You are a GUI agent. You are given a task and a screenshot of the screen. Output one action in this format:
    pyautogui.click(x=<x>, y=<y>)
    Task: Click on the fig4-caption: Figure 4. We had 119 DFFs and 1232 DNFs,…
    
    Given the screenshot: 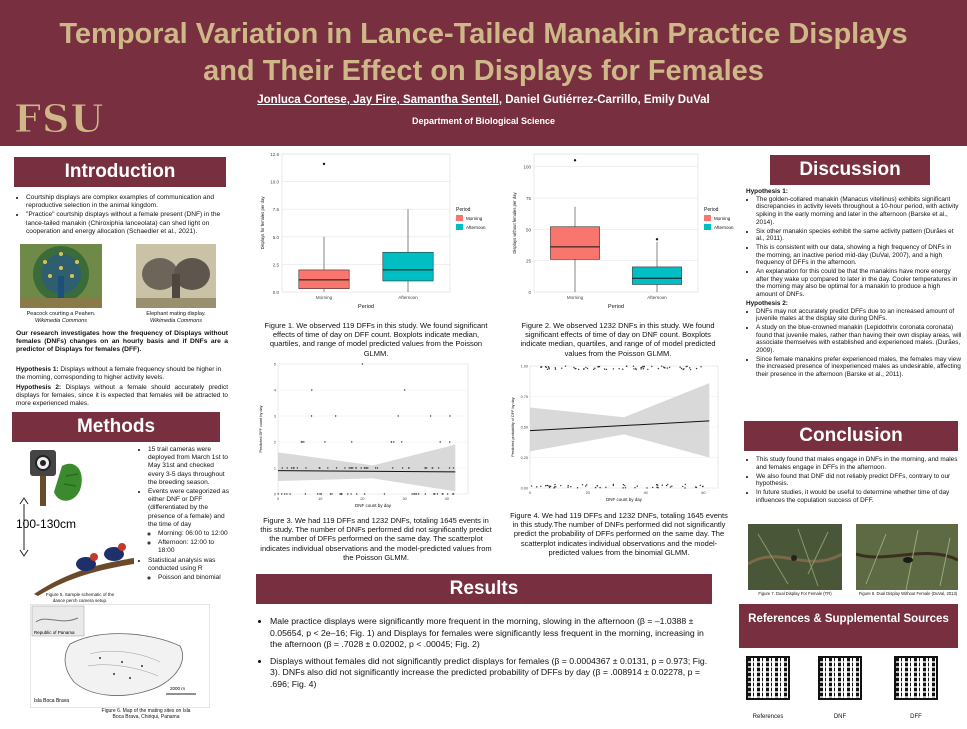 What is the action you would take?
    pyautogui.click(x=619, y=534)
    